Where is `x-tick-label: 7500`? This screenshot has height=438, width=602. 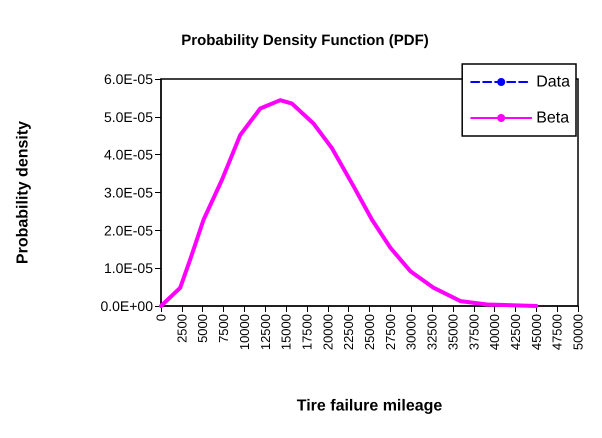
x-tick-label: 7500 is located at coordinates (224, 328).